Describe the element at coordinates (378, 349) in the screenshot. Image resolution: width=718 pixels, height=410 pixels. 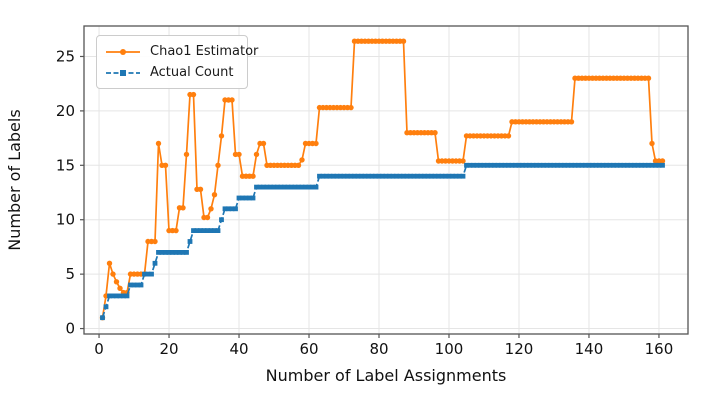
I see `x-tick-label: 80` at that location.